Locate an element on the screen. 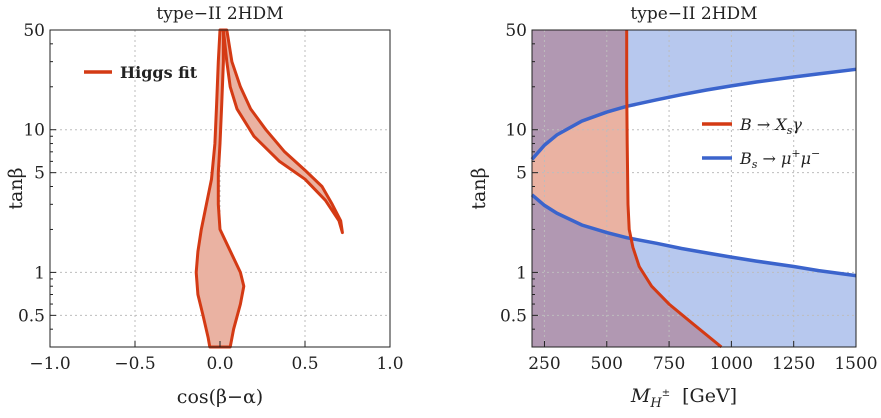  x-tick-label: −0.5 is located at coordinates (134, 364).